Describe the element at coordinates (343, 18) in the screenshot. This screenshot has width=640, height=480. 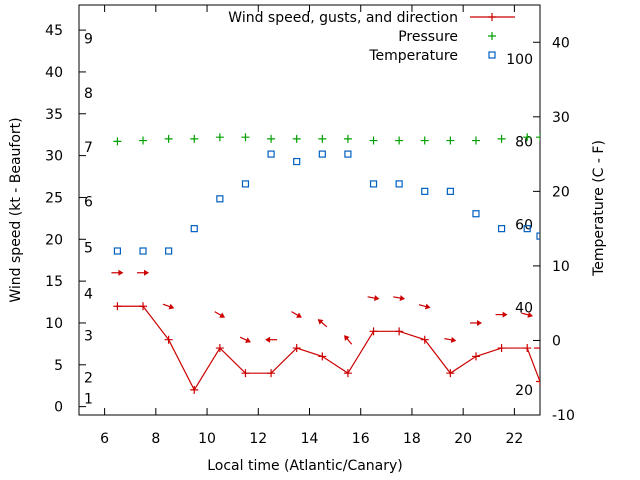
I see `legend-label-wind: Wind speed, gusts, and direction` at that location.